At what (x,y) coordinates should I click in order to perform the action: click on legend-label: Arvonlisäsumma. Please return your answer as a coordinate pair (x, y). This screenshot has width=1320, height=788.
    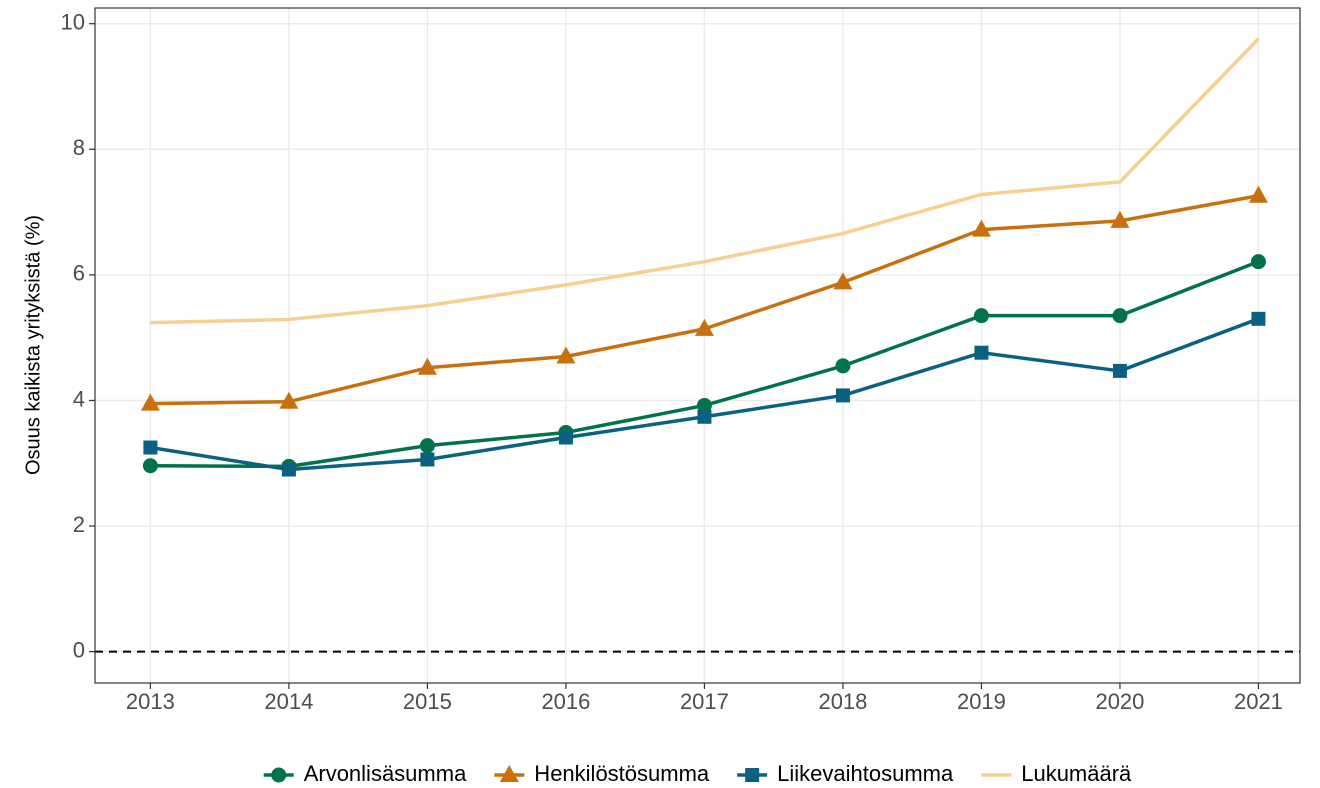
    Looking at the image, I should click on (385, 773).